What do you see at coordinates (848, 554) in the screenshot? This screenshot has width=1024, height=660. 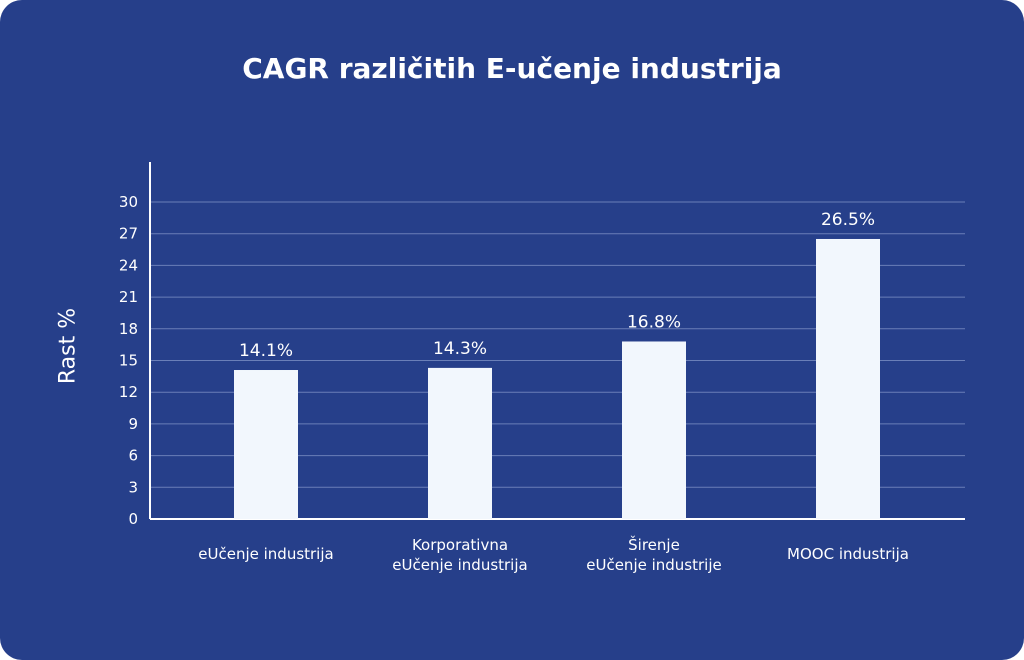 I see `category-label: MOOC industrija` at bounding box center [848, 554].